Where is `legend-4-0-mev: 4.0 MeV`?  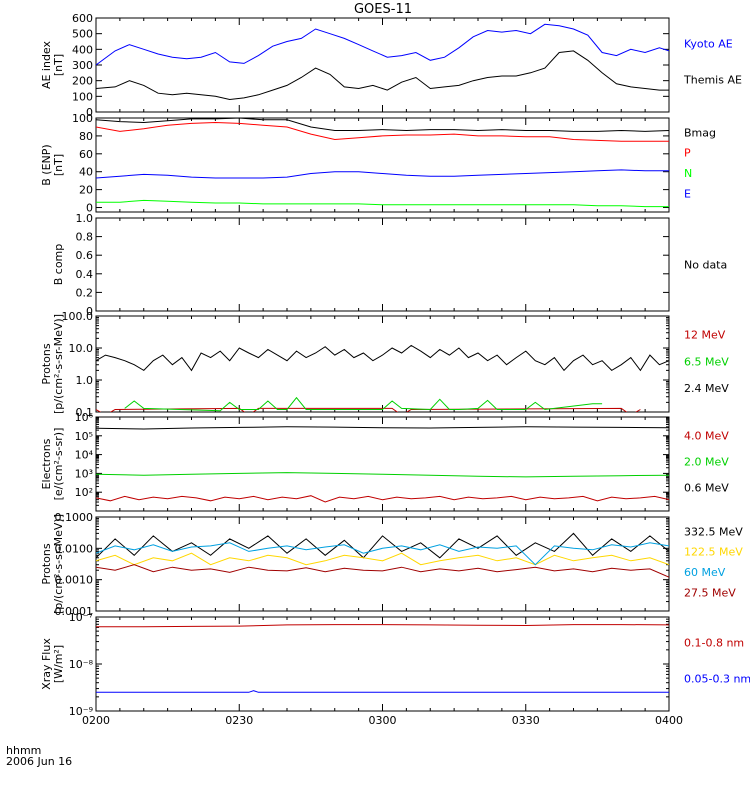
legend-4-0-mev: 4.0 MeV is located at coordinates (706, 435).